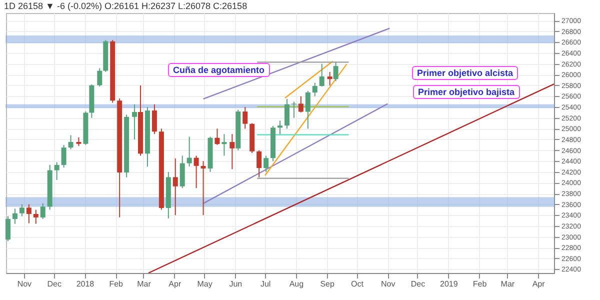 The height and width of the screenshot is (300, 600). I want to click on x-tick-label: Sep, so click(327, 284).